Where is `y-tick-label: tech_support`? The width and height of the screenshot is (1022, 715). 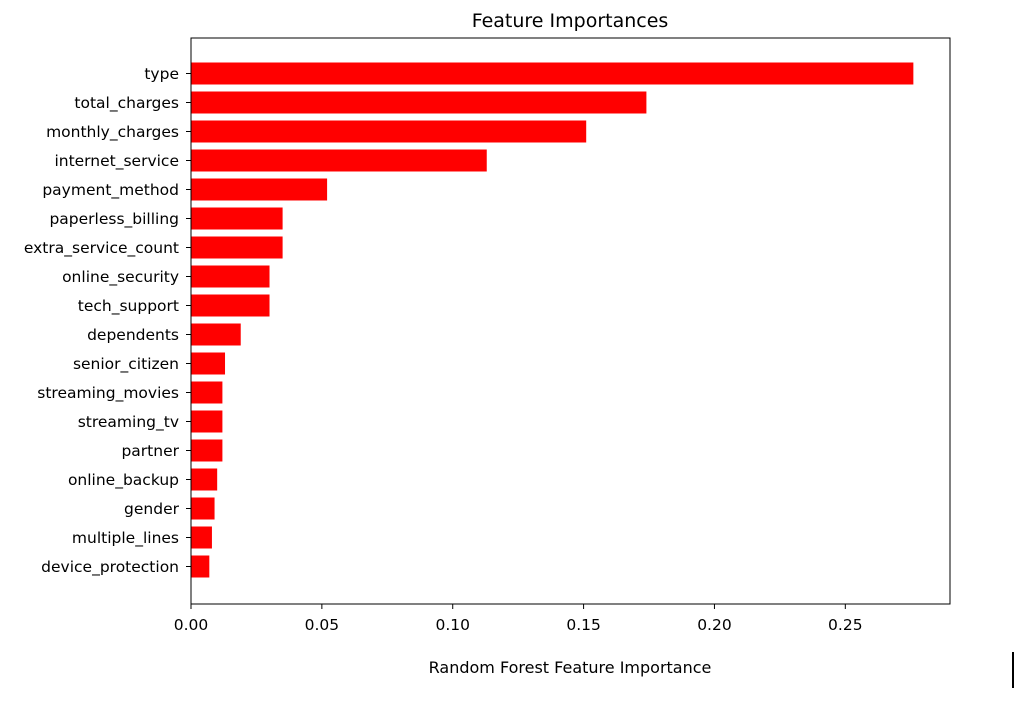 y-tick-label: tech_support is located at coordinates (128, 306).